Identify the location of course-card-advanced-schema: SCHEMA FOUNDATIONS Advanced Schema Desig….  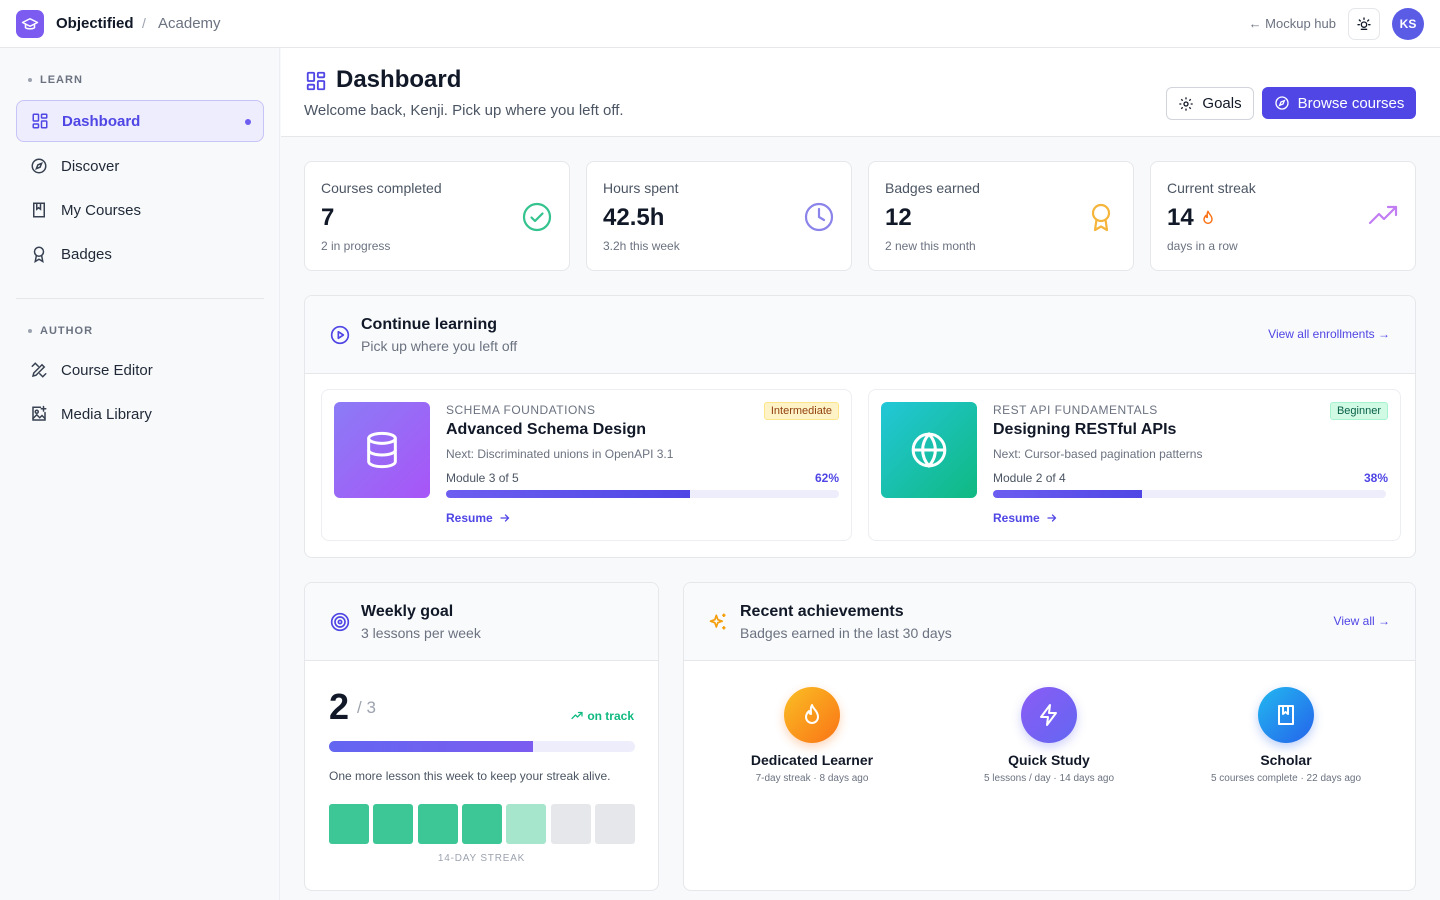
(586, 465).